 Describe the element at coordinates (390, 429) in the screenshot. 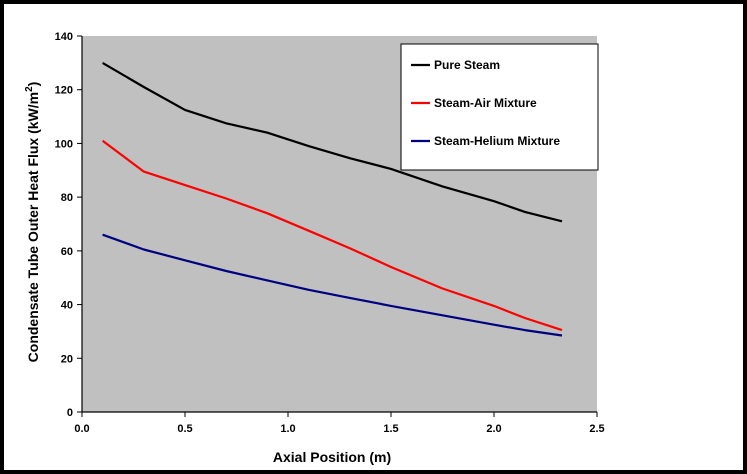

I see `x-tick-label: 1.5` at that location.